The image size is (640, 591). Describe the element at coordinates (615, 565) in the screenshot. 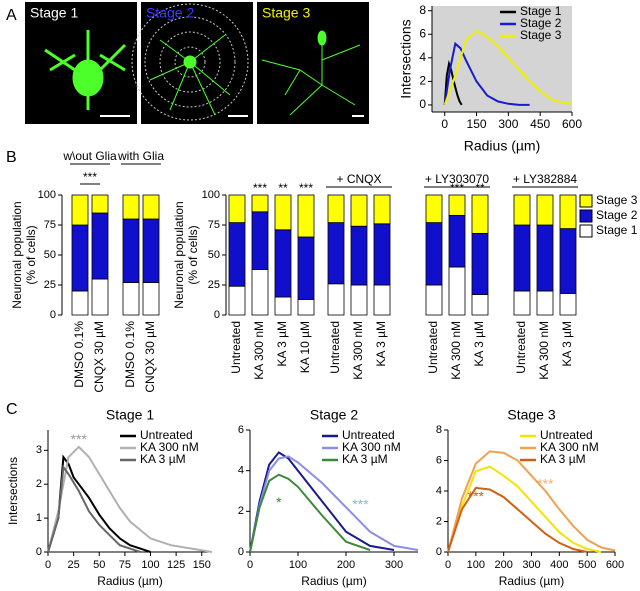

I see `x-tick-label: 600` at that location.